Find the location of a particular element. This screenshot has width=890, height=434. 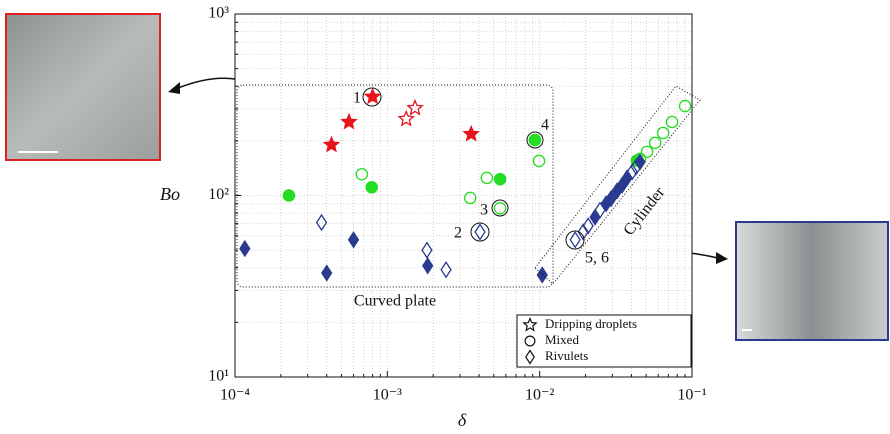

x-tick-label: 10⁻⁴ is located at coordinates (235, 395).